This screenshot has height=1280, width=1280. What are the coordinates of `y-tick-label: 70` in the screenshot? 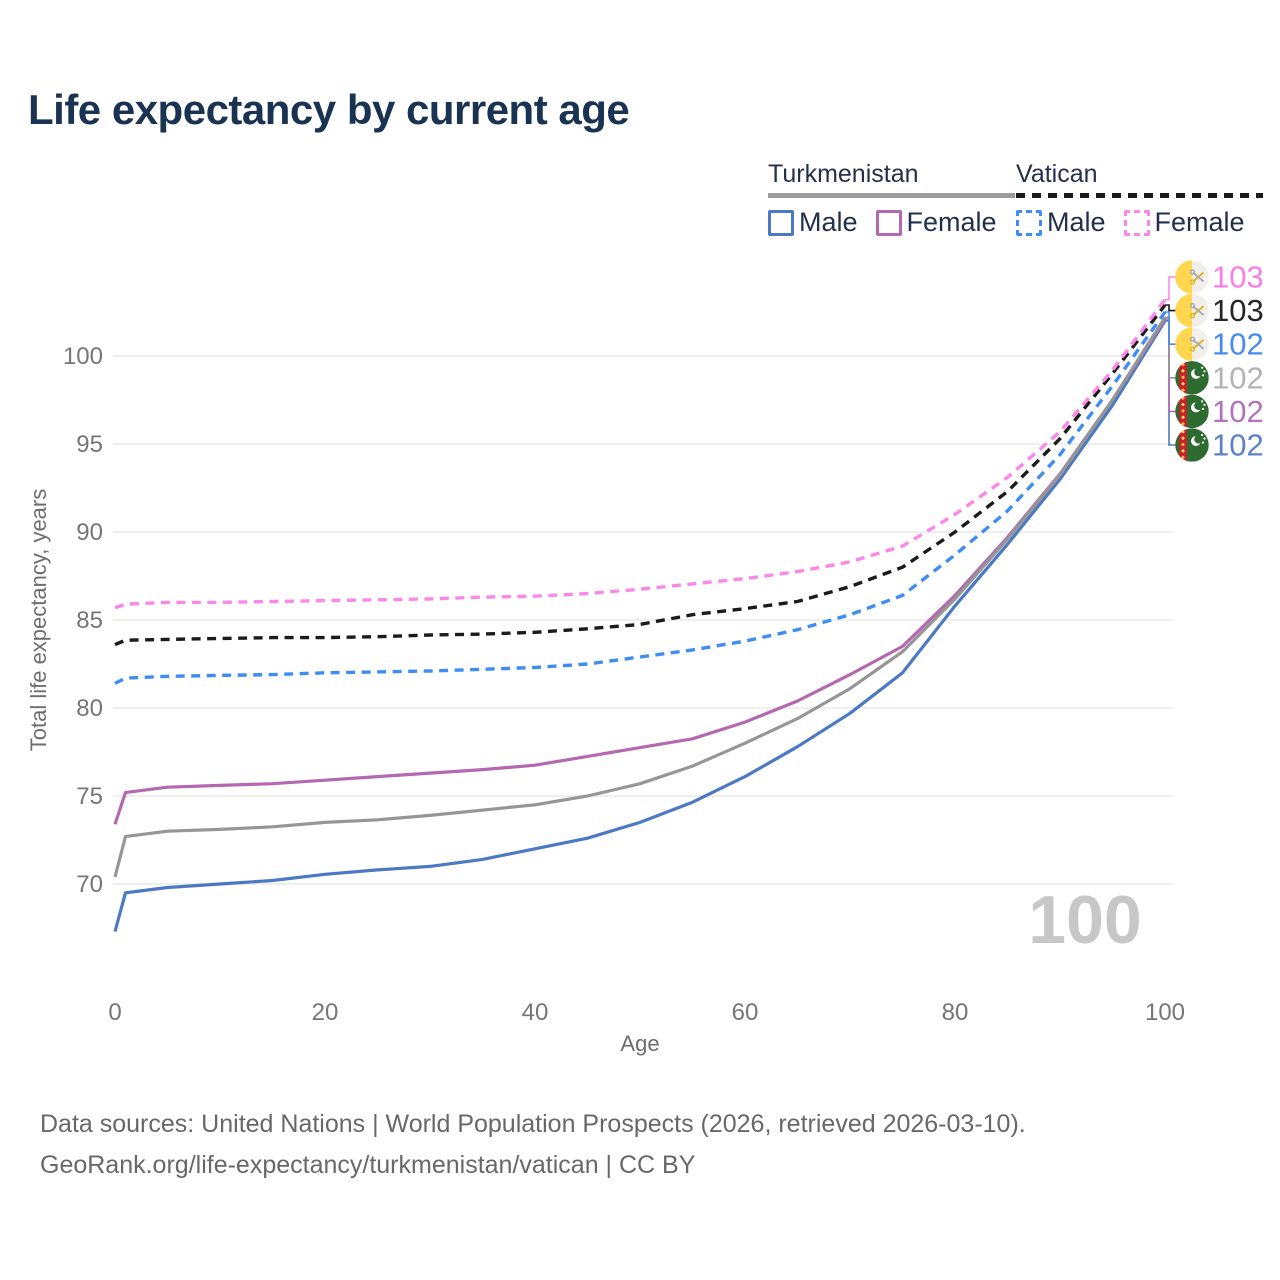 It's located at (89, 884).